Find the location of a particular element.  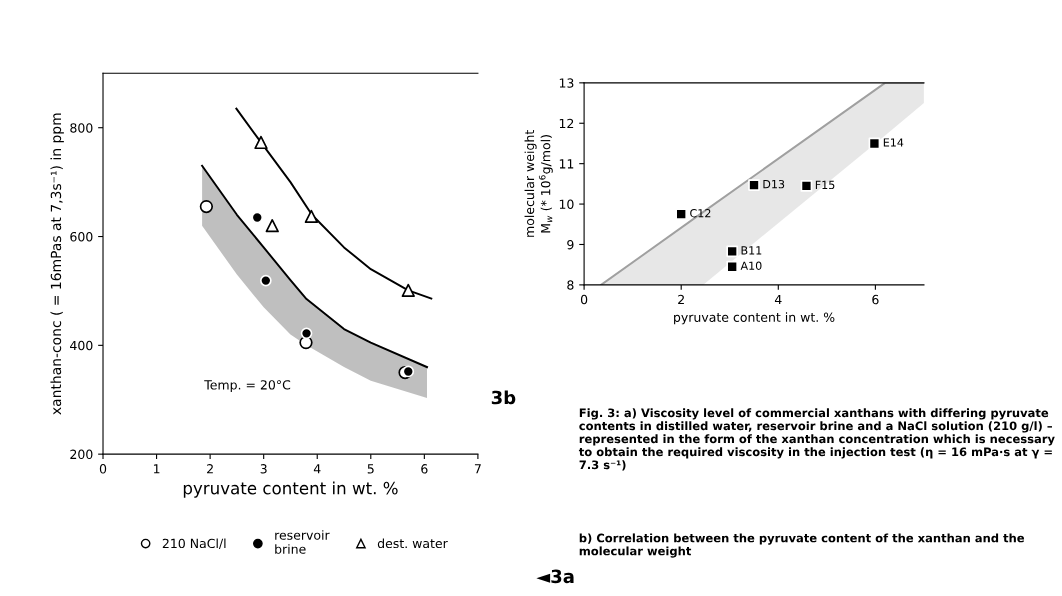

y-axis-title: xanthan-conc ( = 16mPas at 7,3s⁻¹) in ppm is located at coordinates (57, 264).